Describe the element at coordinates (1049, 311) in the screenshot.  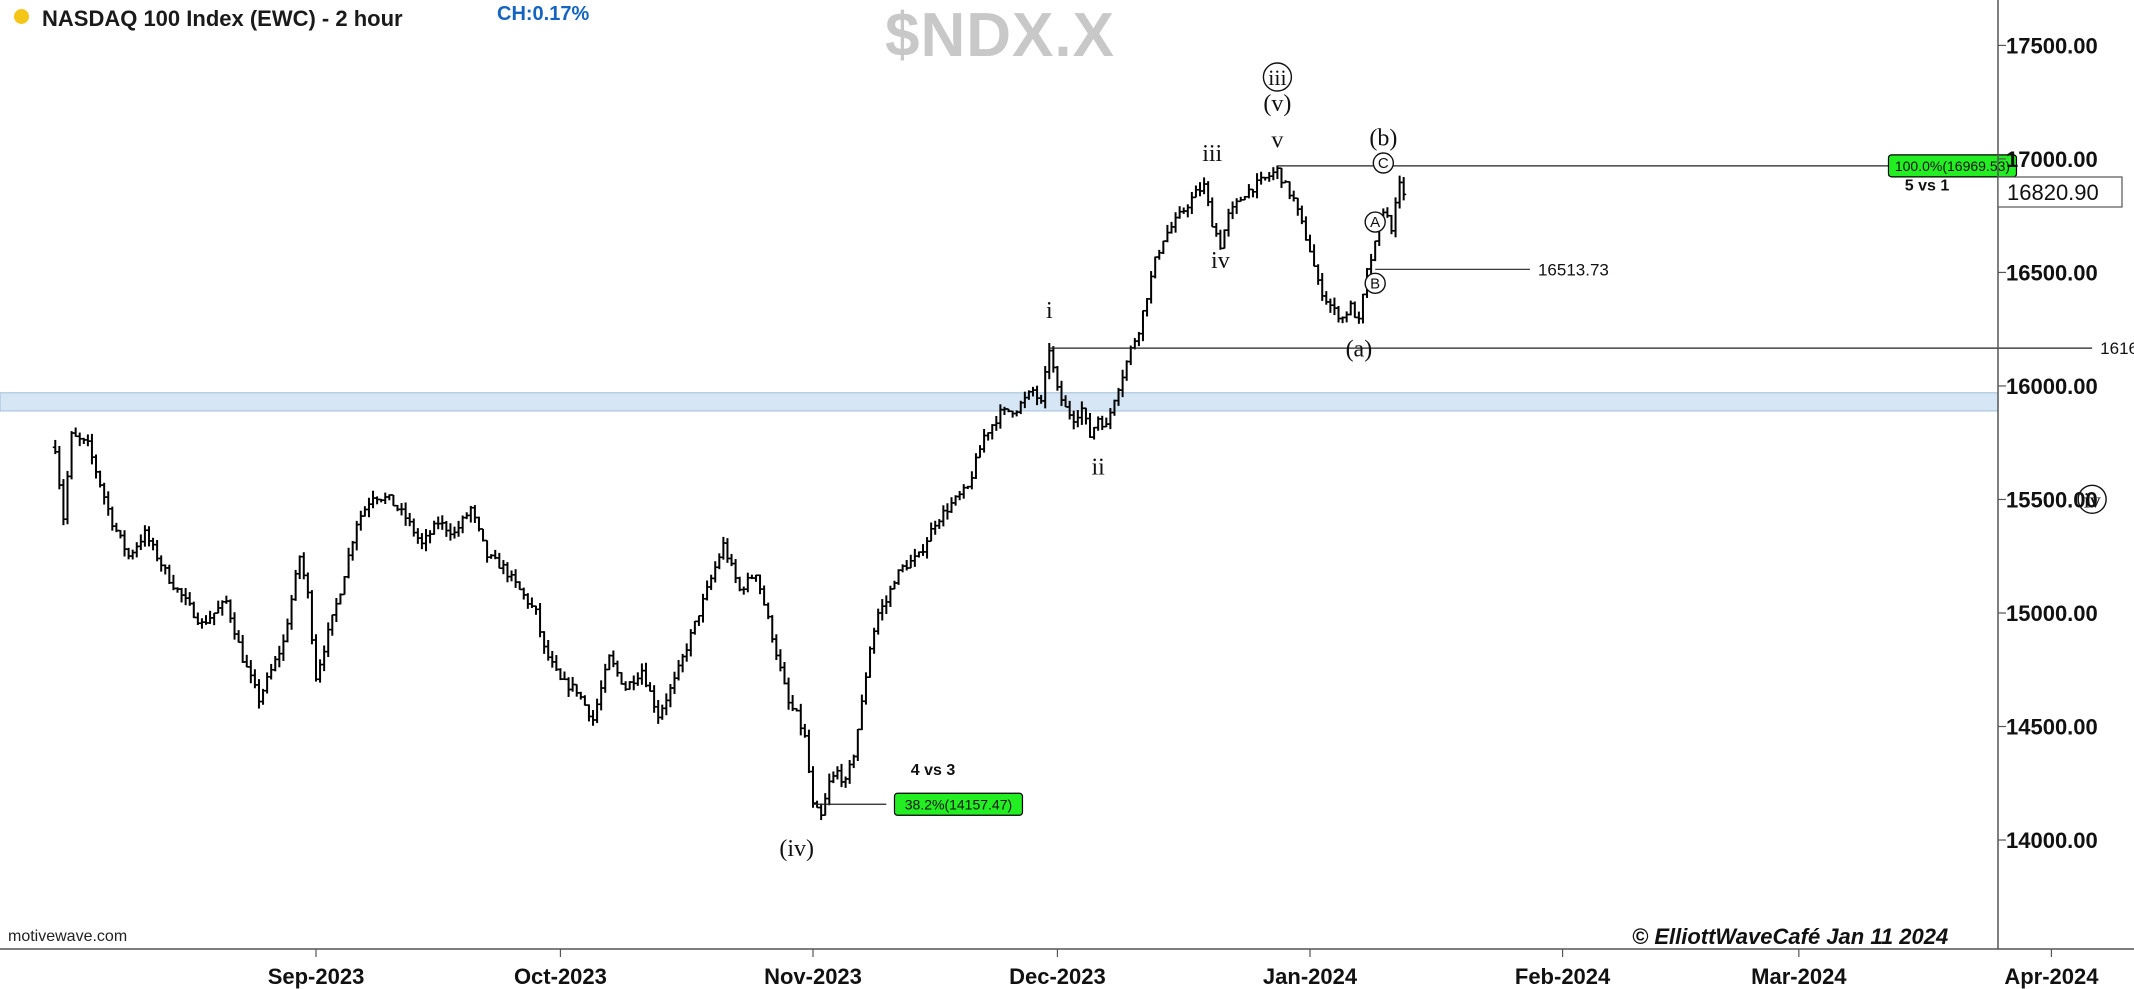
I see `wave-text: i` at that location.